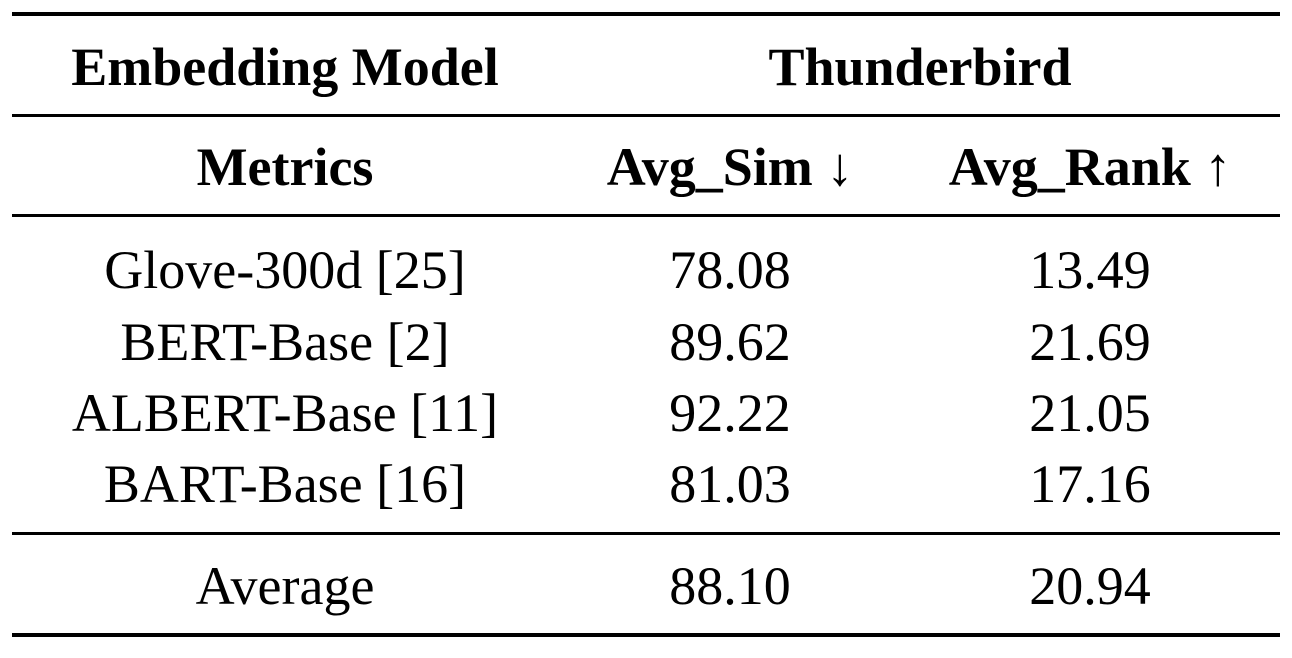  I want to click on header-bottom-rule, so click(646, 215).